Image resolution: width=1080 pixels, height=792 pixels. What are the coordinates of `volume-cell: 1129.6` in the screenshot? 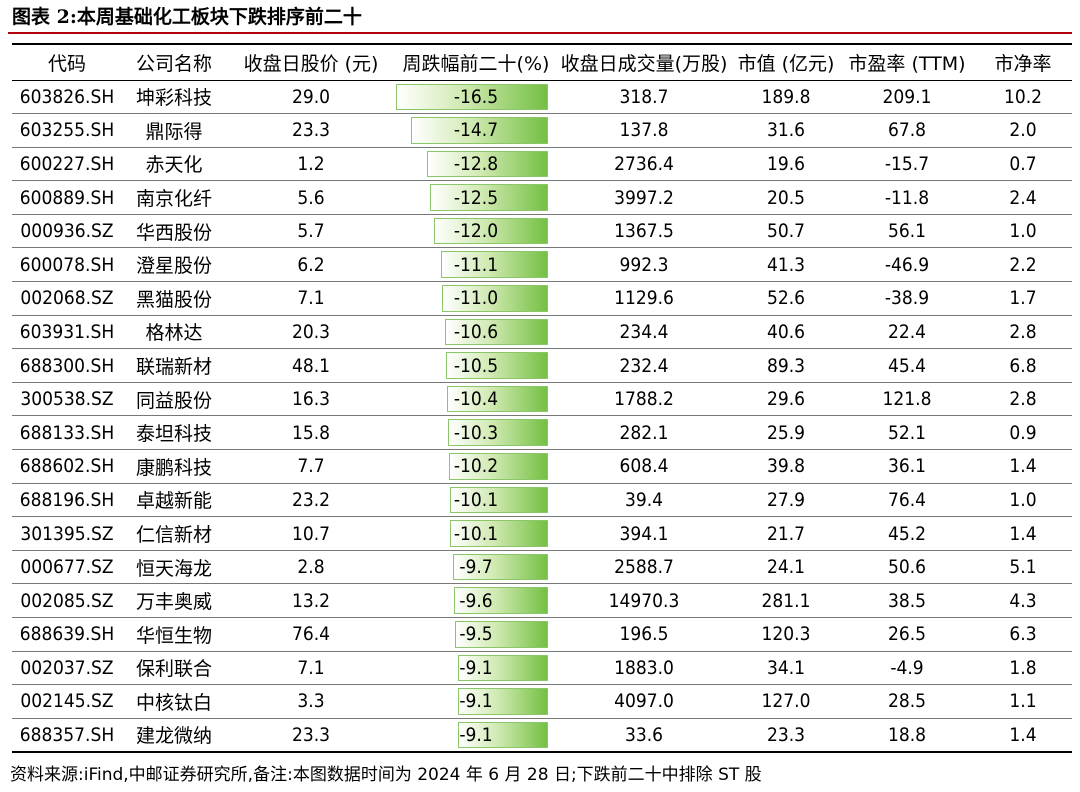 It's located at (644, 298).